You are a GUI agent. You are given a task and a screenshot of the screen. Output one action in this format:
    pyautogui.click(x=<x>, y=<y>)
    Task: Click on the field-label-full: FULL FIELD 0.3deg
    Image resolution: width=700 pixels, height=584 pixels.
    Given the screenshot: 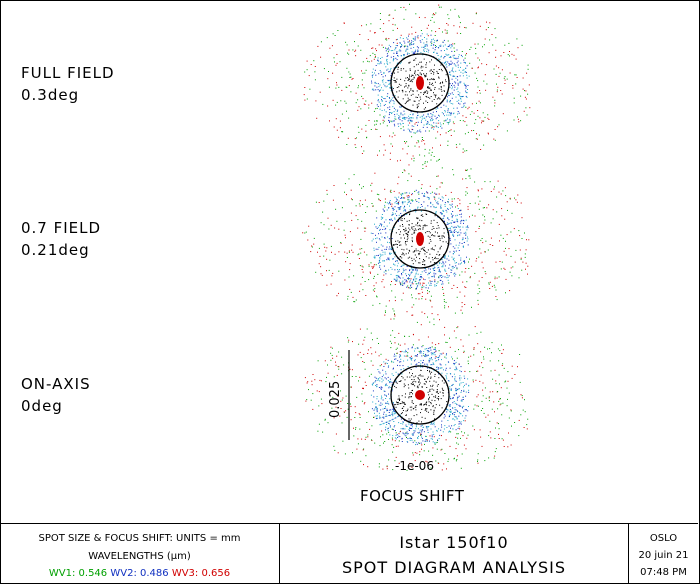 What is the action you would take?
    pyautogui.click(x=68, y=84)
    